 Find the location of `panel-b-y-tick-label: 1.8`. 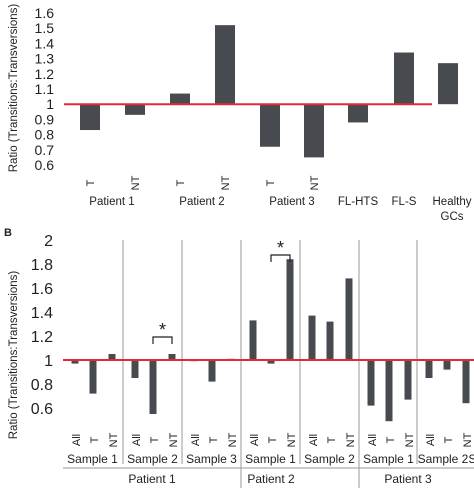

panel-b-y-tick-label: 1.8 is located at coordinates (42, 265).